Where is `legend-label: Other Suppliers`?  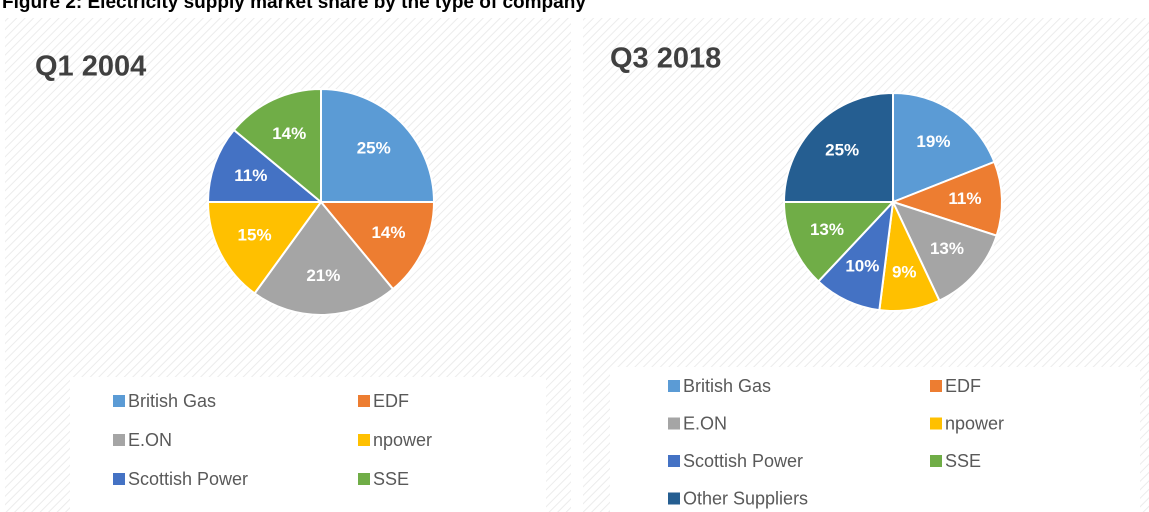
legend-label: Other Suppliers is located at coordinates (745, 498).